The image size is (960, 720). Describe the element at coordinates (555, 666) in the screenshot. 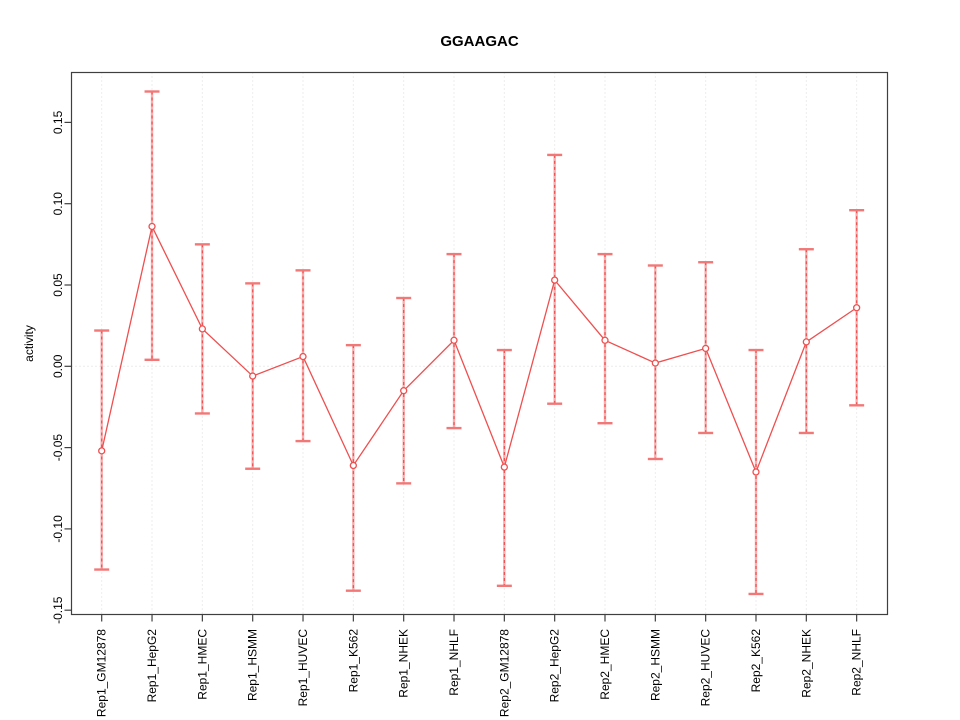

I see `x-tick-label: Rep2_HepG2` at that location.